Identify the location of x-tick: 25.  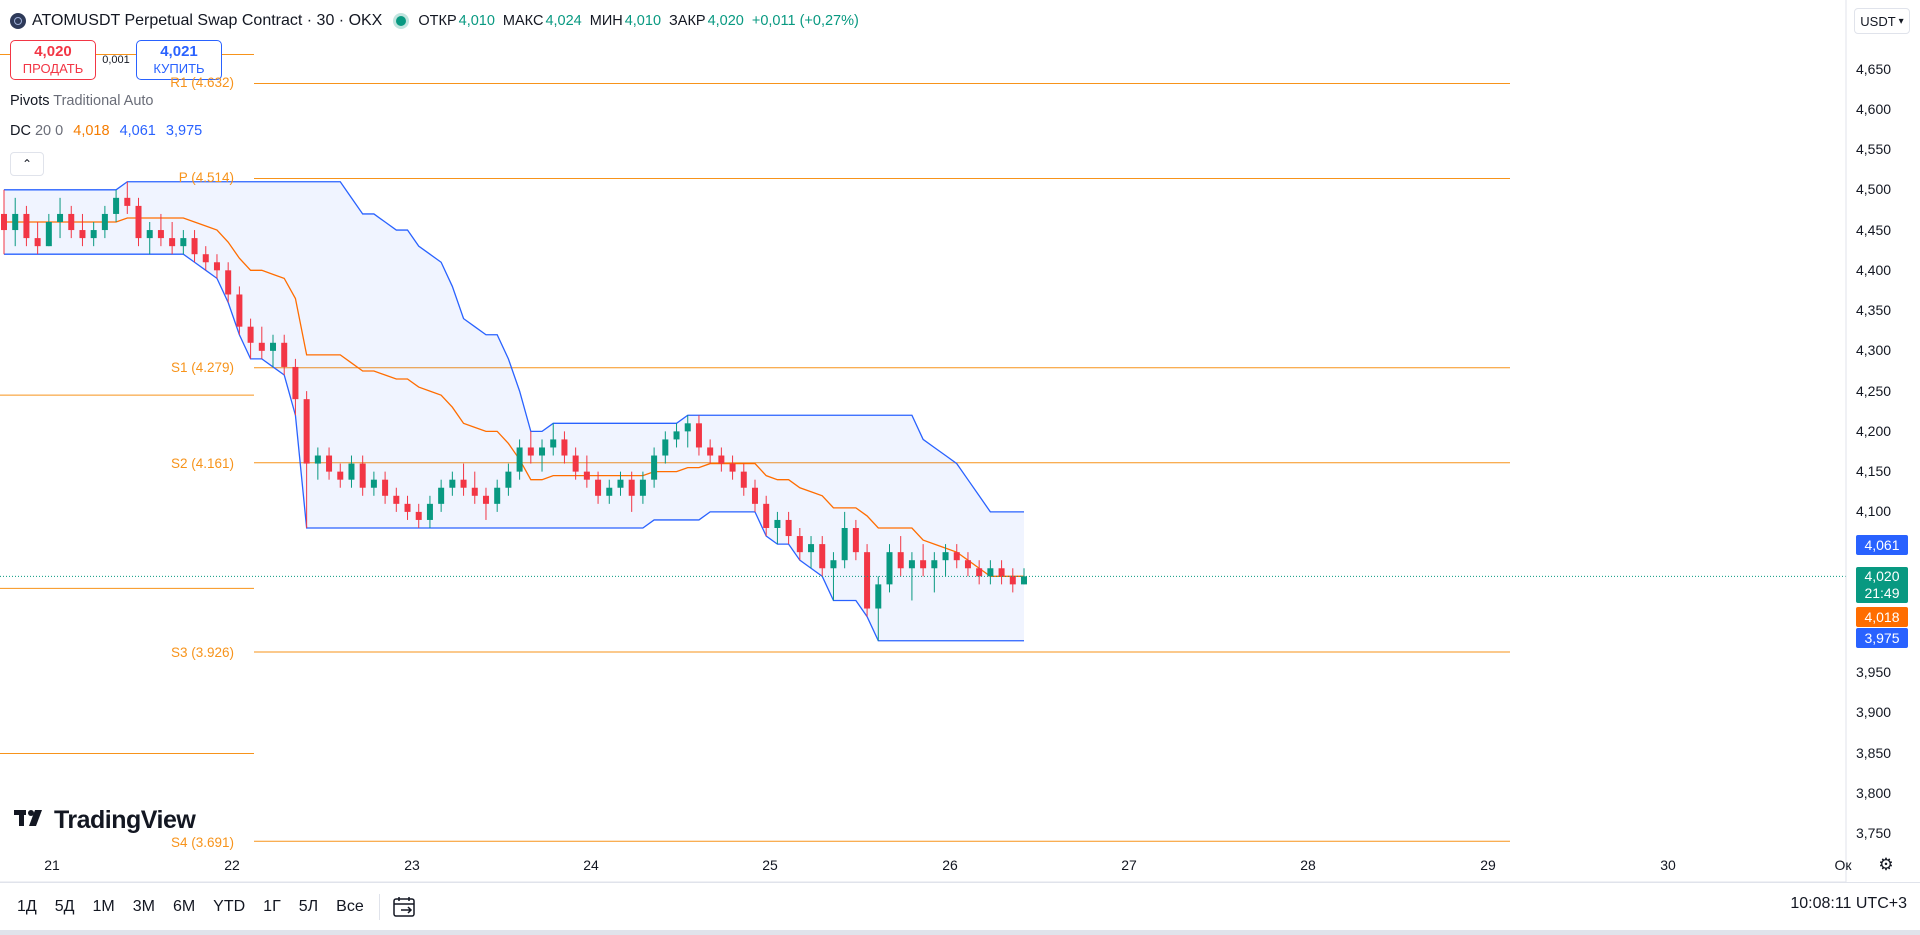
(770, 865).